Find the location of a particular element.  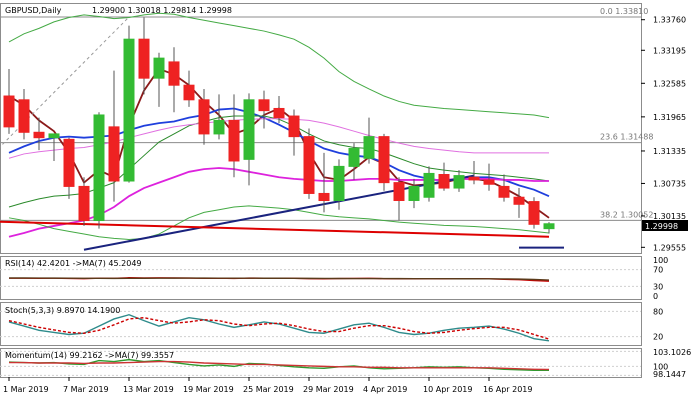

red-support-line is located at coordinates (275, 229).